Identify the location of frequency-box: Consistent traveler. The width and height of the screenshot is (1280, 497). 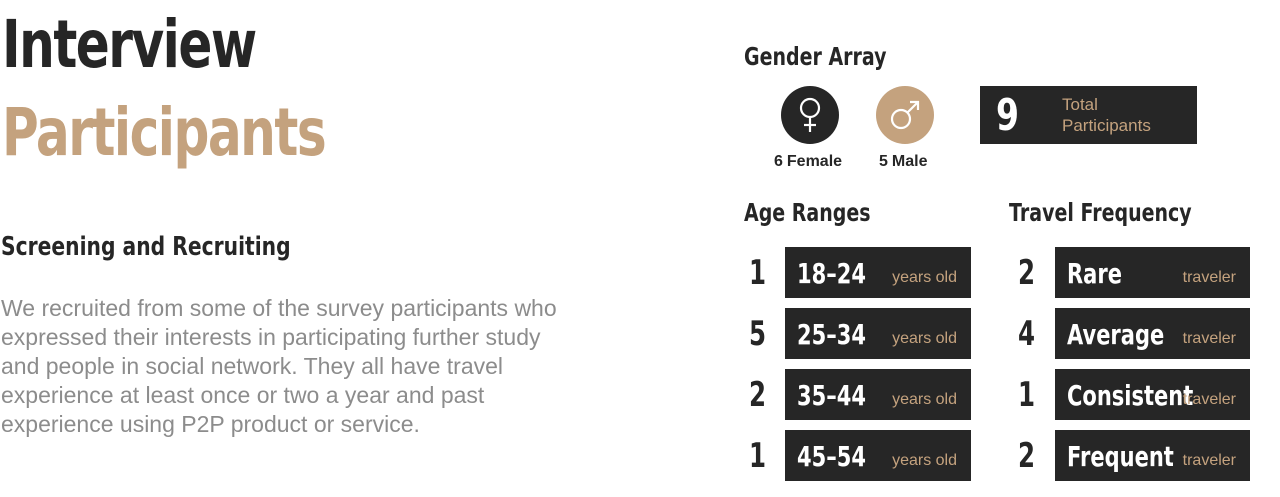
(1152, 394).